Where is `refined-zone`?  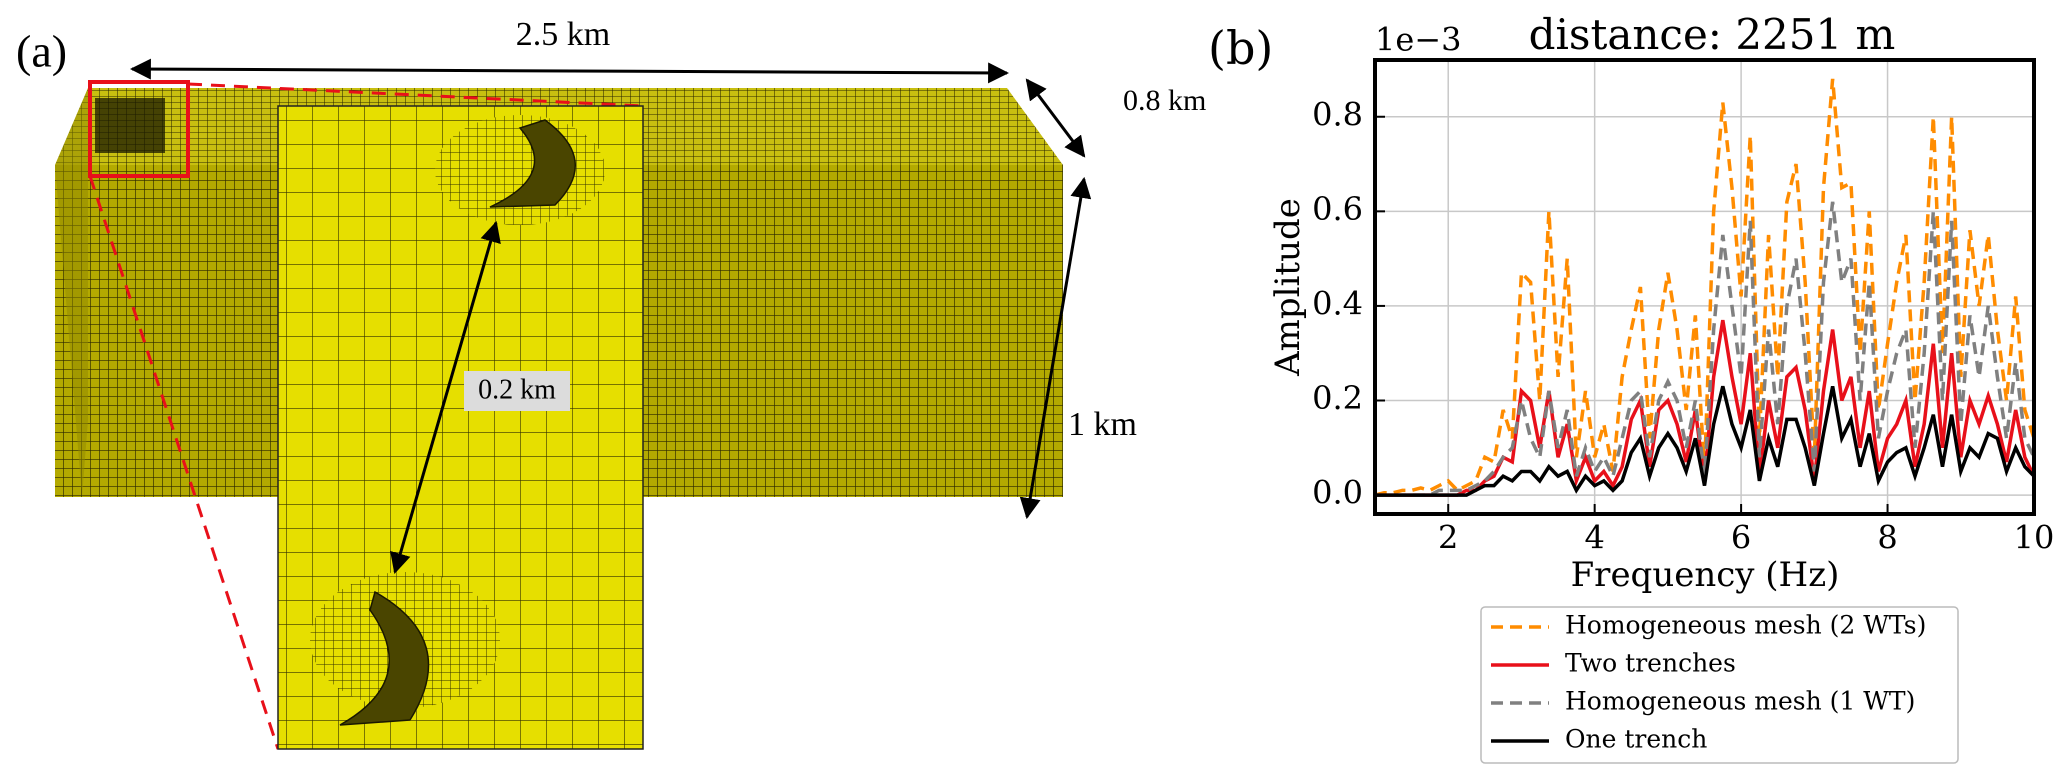 refined-zone is located at coordinates (130, 125).